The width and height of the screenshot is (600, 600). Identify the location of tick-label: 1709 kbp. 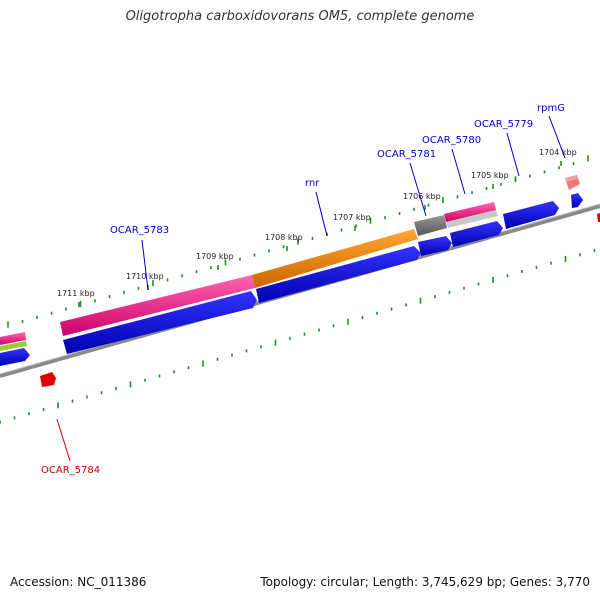
(215, 256).